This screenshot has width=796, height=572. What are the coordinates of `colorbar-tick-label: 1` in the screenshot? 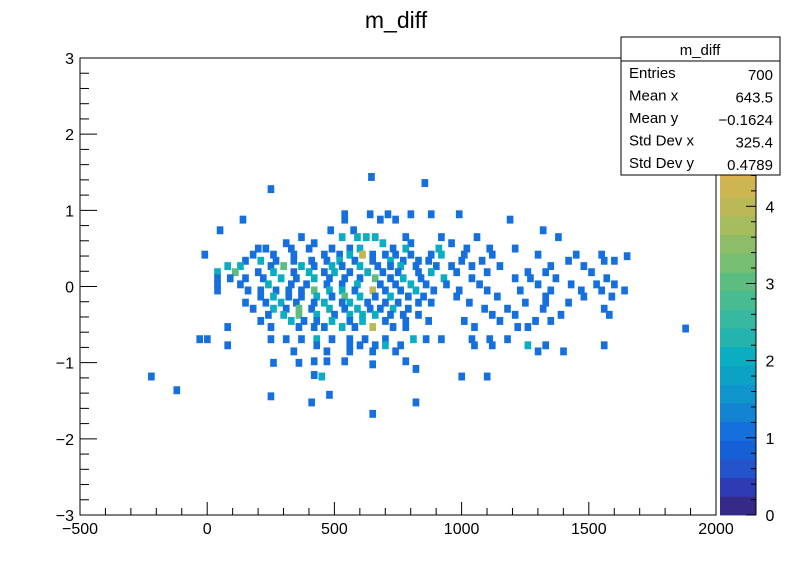 It's located at (770, 439).